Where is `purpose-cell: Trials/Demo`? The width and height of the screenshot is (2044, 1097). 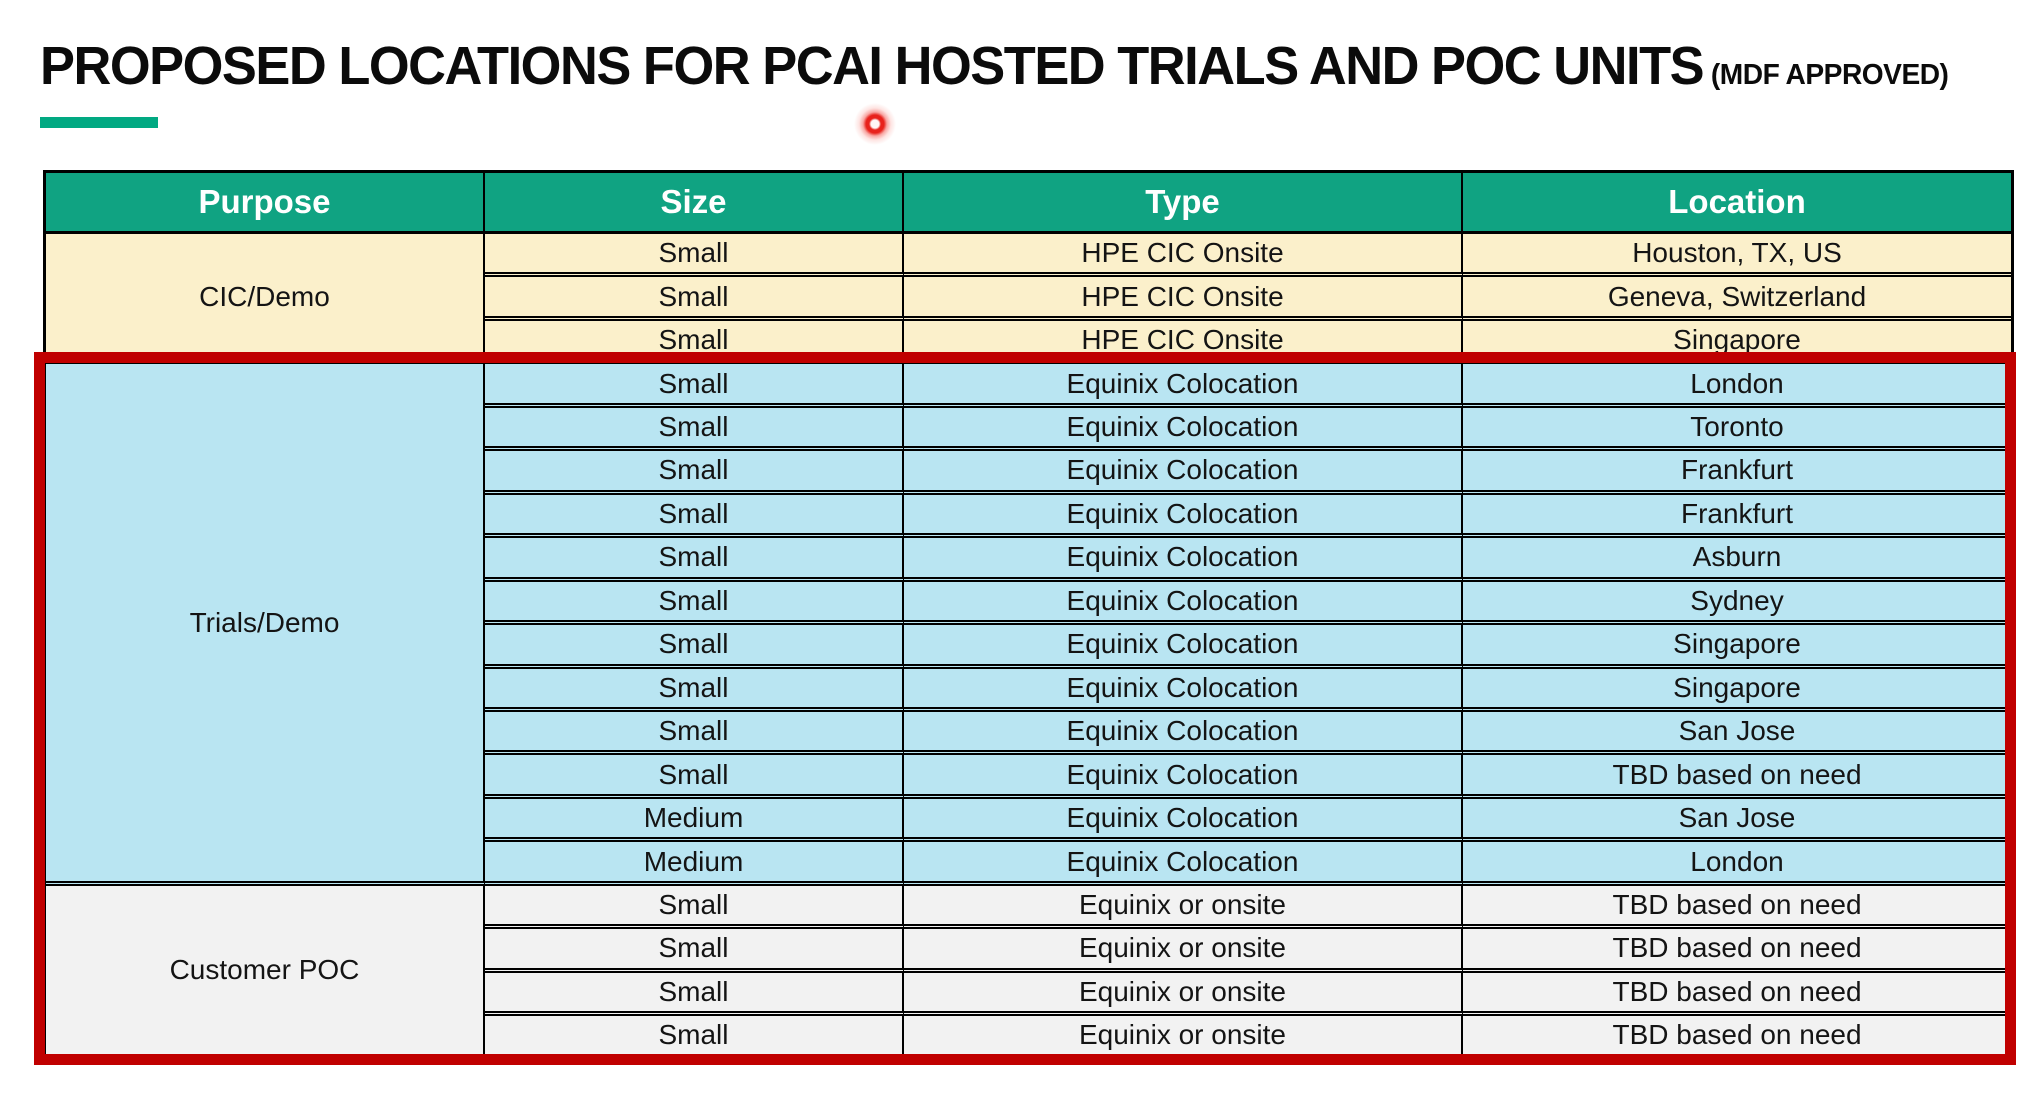 purpose-cell: Trials/Demo is located at coordinates (265, 625).